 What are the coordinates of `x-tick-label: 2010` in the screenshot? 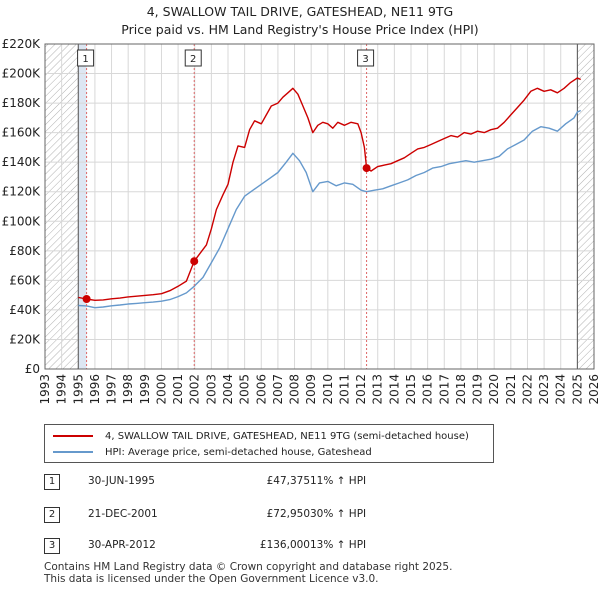 It's located at (328, 389).